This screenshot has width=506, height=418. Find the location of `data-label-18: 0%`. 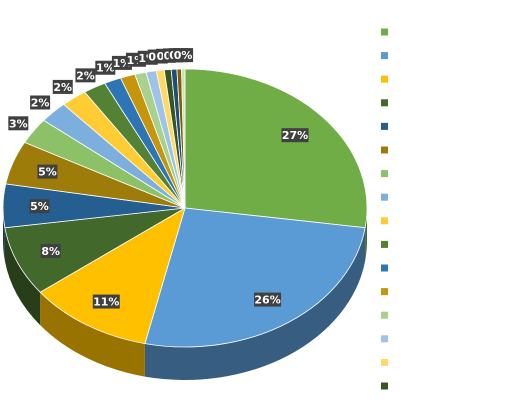

data-label-18: 0% is located at coordinates (183, 55).